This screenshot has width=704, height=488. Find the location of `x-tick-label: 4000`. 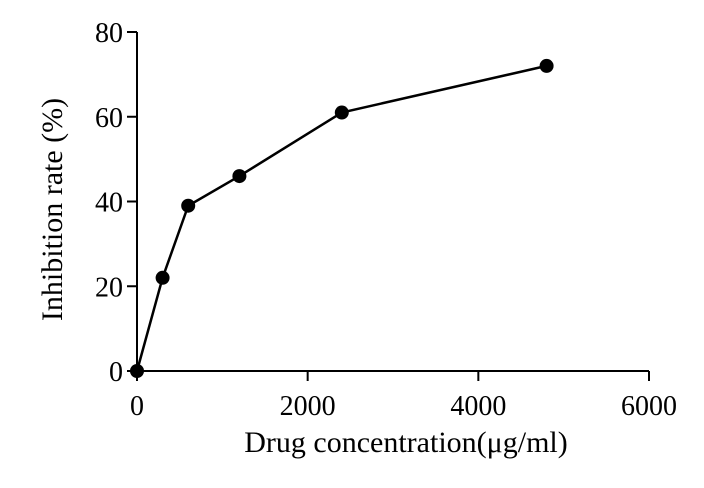

x-tick-label: 4000 is located at coordinates (478, 406).